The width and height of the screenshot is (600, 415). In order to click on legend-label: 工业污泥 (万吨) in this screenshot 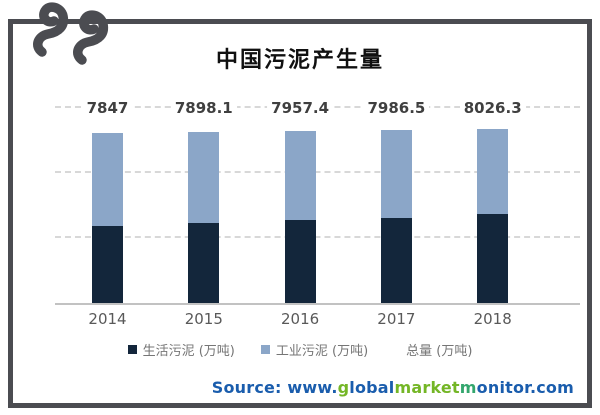, I will do `click(322, 351)`.